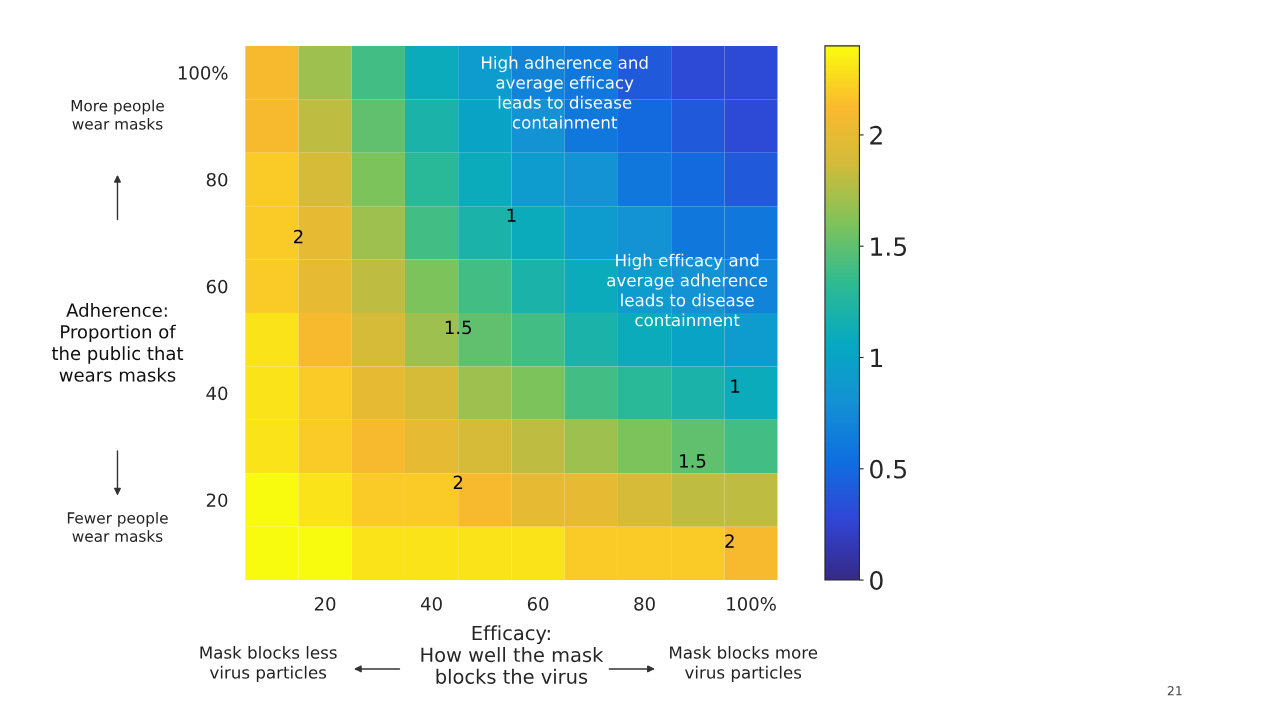  What do you see at coordinates (512, 654) in the screenshot?
I see `x-axis-title: Efficacy: How well the mask blocks the virus` at bounding box center [512, 654].